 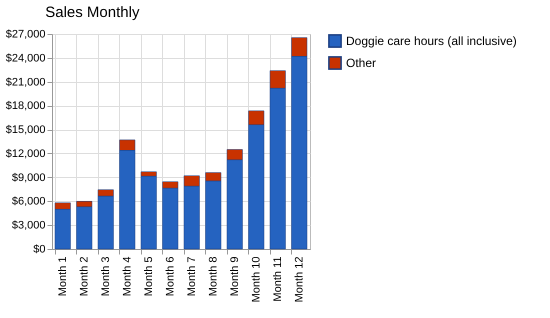 What do you see at coordinates (361, 63) in the screenshot?
I see `legend-label: Other` at bounding box center [361, 63].